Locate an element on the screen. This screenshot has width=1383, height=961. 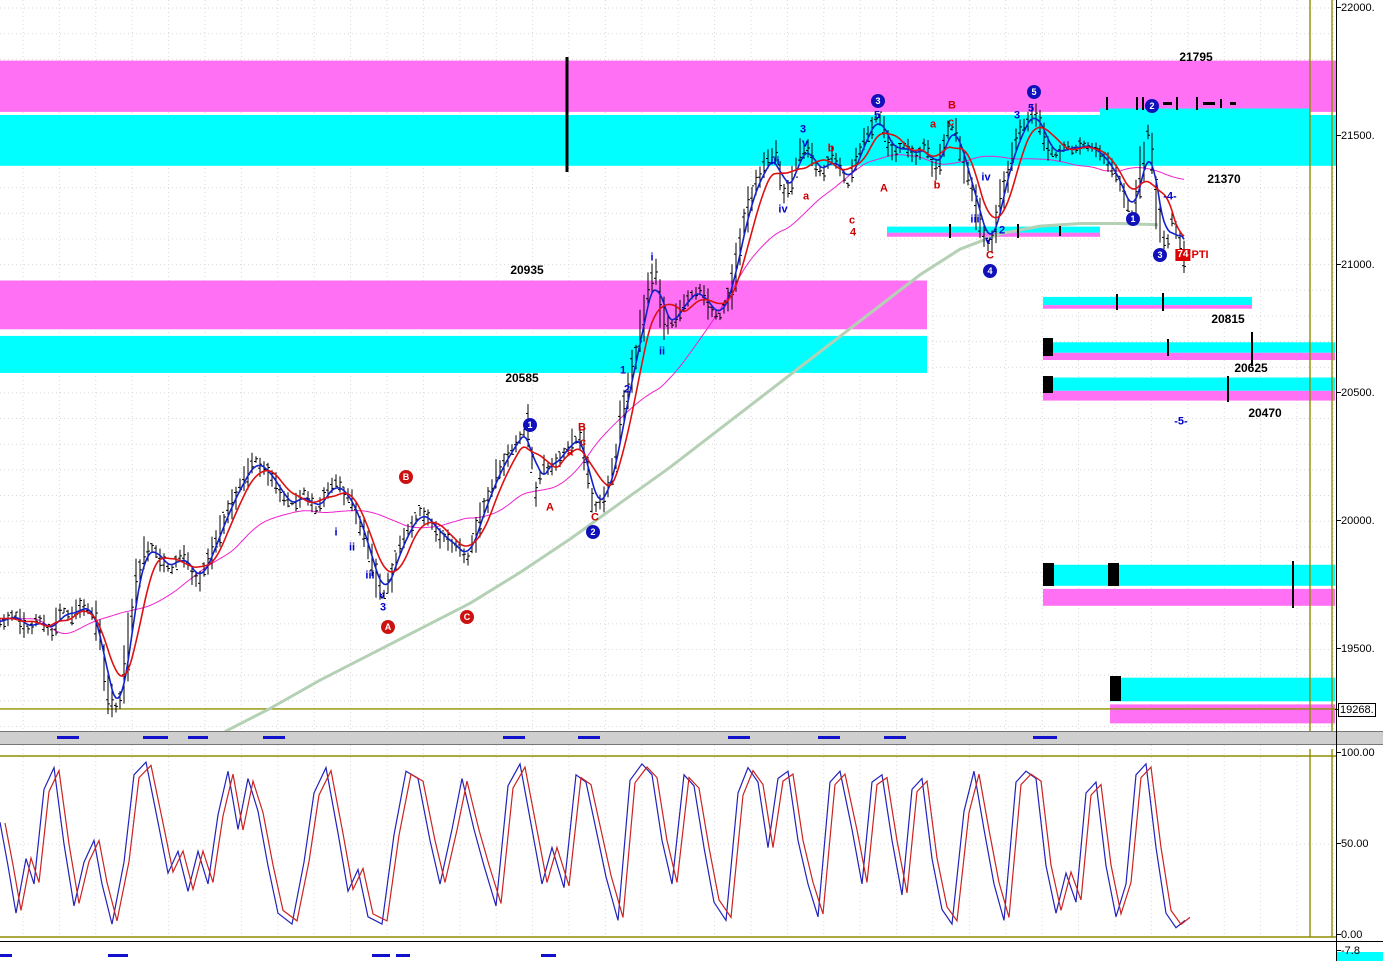
osc-axis-label: 50.00 is located at coordinates (1353, 844).